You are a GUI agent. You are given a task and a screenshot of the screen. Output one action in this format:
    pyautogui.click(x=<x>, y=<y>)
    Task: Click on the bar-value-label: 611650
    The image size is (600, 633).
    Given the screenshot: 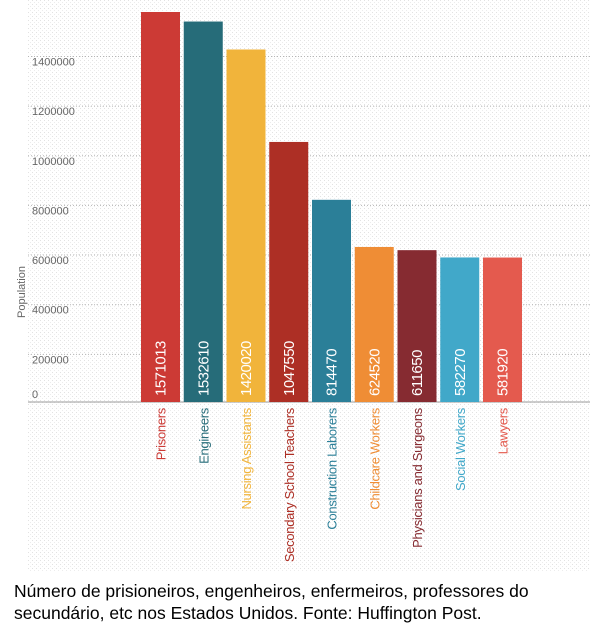 What is the action you would take?
    pyautogui.click(x=417, y=373)
    